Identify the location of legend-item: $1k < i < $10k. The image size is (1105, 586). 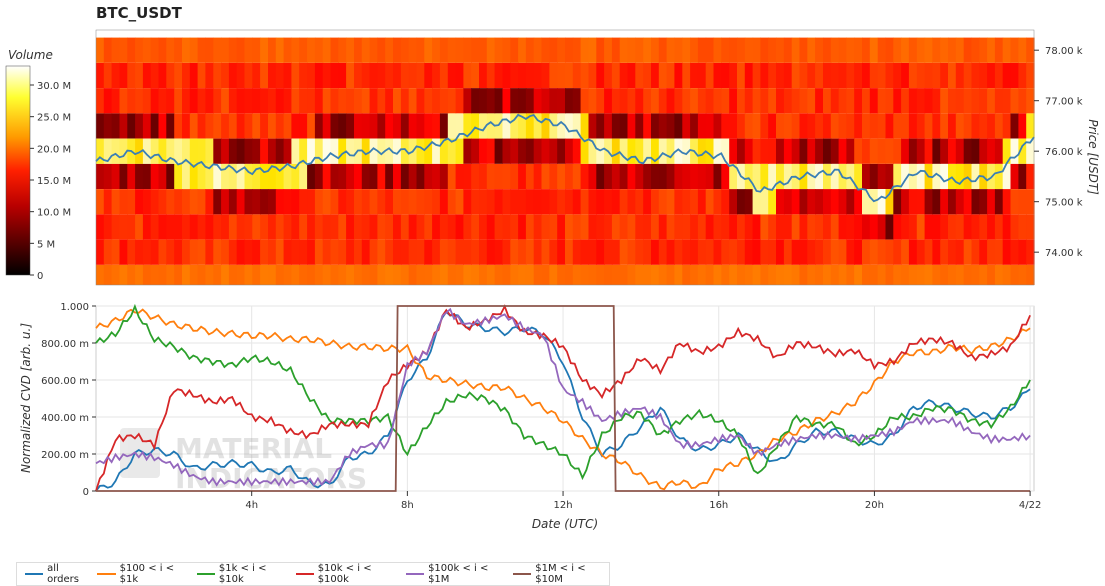
(242, 574).